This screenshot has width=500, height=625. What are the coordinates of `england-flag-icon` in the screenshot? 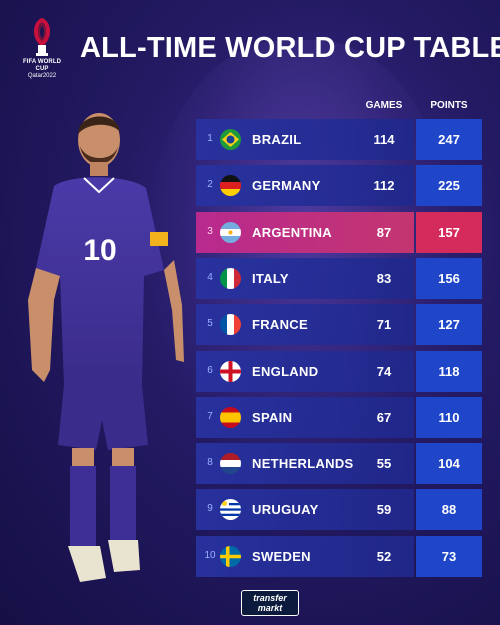 It's located at (230, 371).